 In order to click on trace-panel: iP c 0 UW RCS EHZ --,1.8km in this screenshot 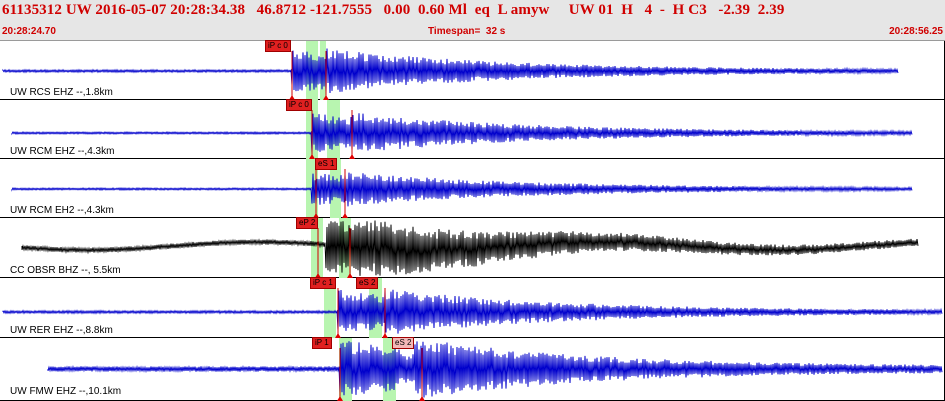, I will do `click(472, 70)`.